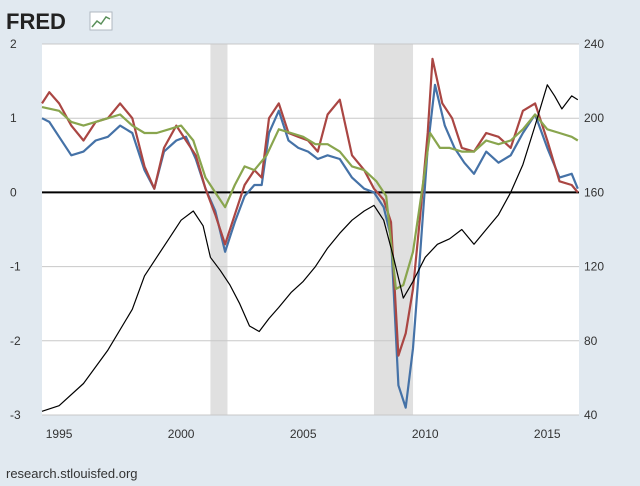 Image resolution: width=640 pixels, height=486 pixels. I want to click on fred-logo: FRED, so click(59, 21).